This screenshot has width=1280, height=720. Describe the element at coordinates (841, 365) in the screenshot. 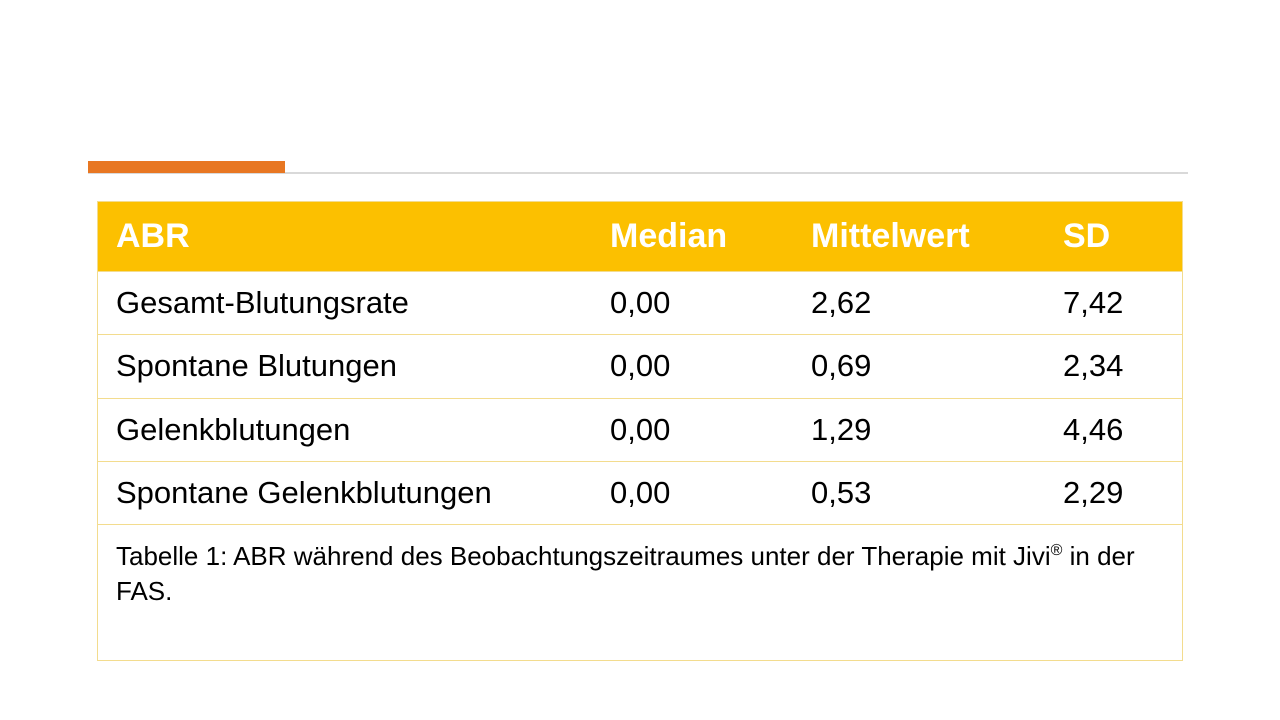

I see `mittelwert-value: 0,69` at that location.